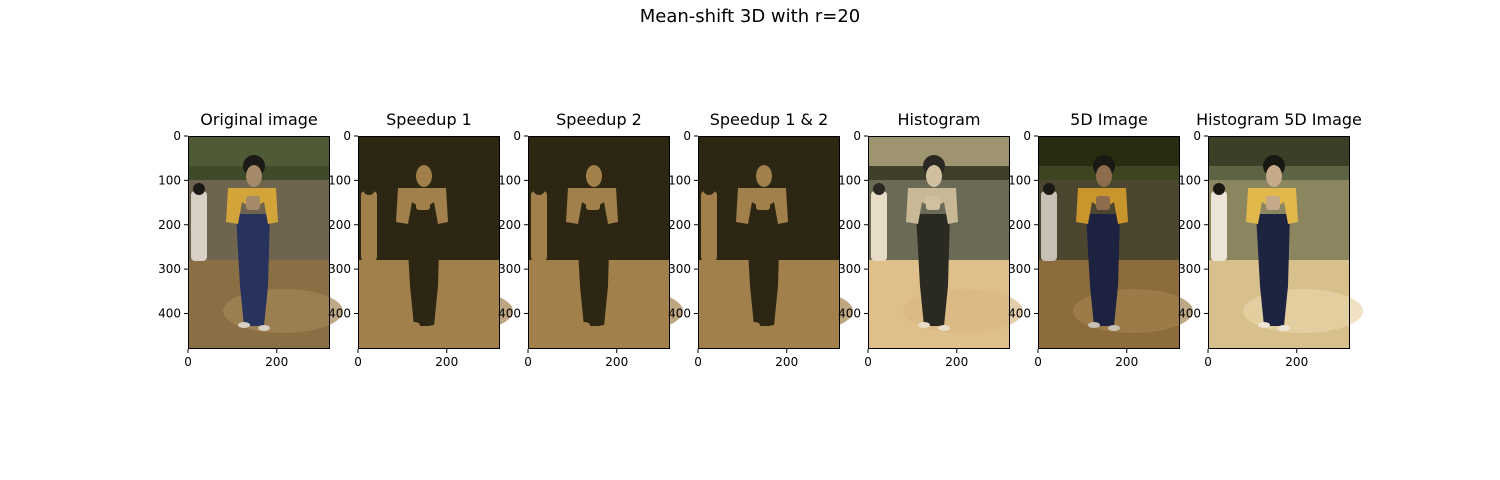  What do you see at coordinates (599, 119) in the screenshot?
I see `panel-title: Speedup 2` at bounding box center [599, 119].